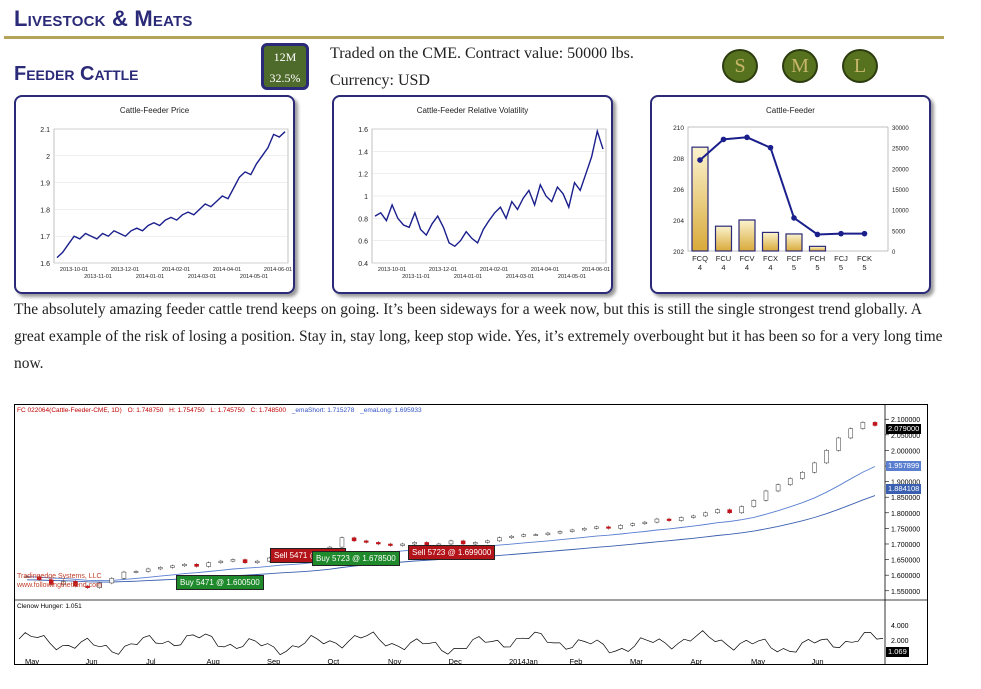 The height and width of the screenshot is (689, 981). I want to click on performance-badge: 12M 32.5%, so click(285, 66).